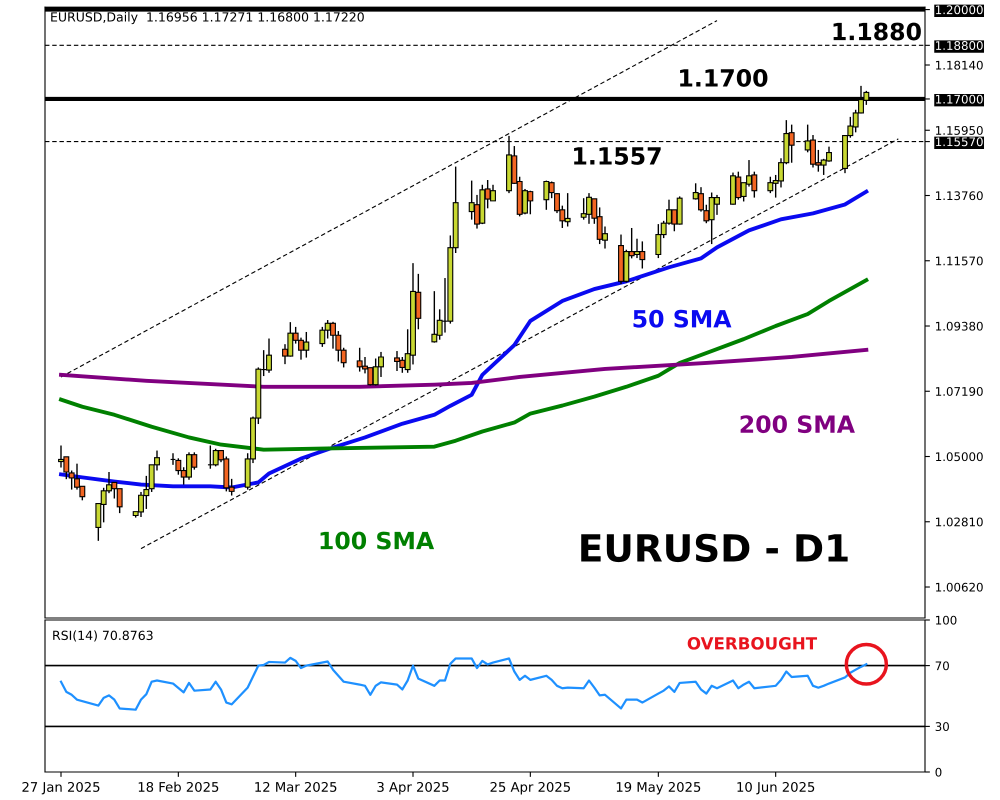  Describe the element at coordinates (714, 548) in the screenshot. I see `annotation: EURUSD - D1` at that location.